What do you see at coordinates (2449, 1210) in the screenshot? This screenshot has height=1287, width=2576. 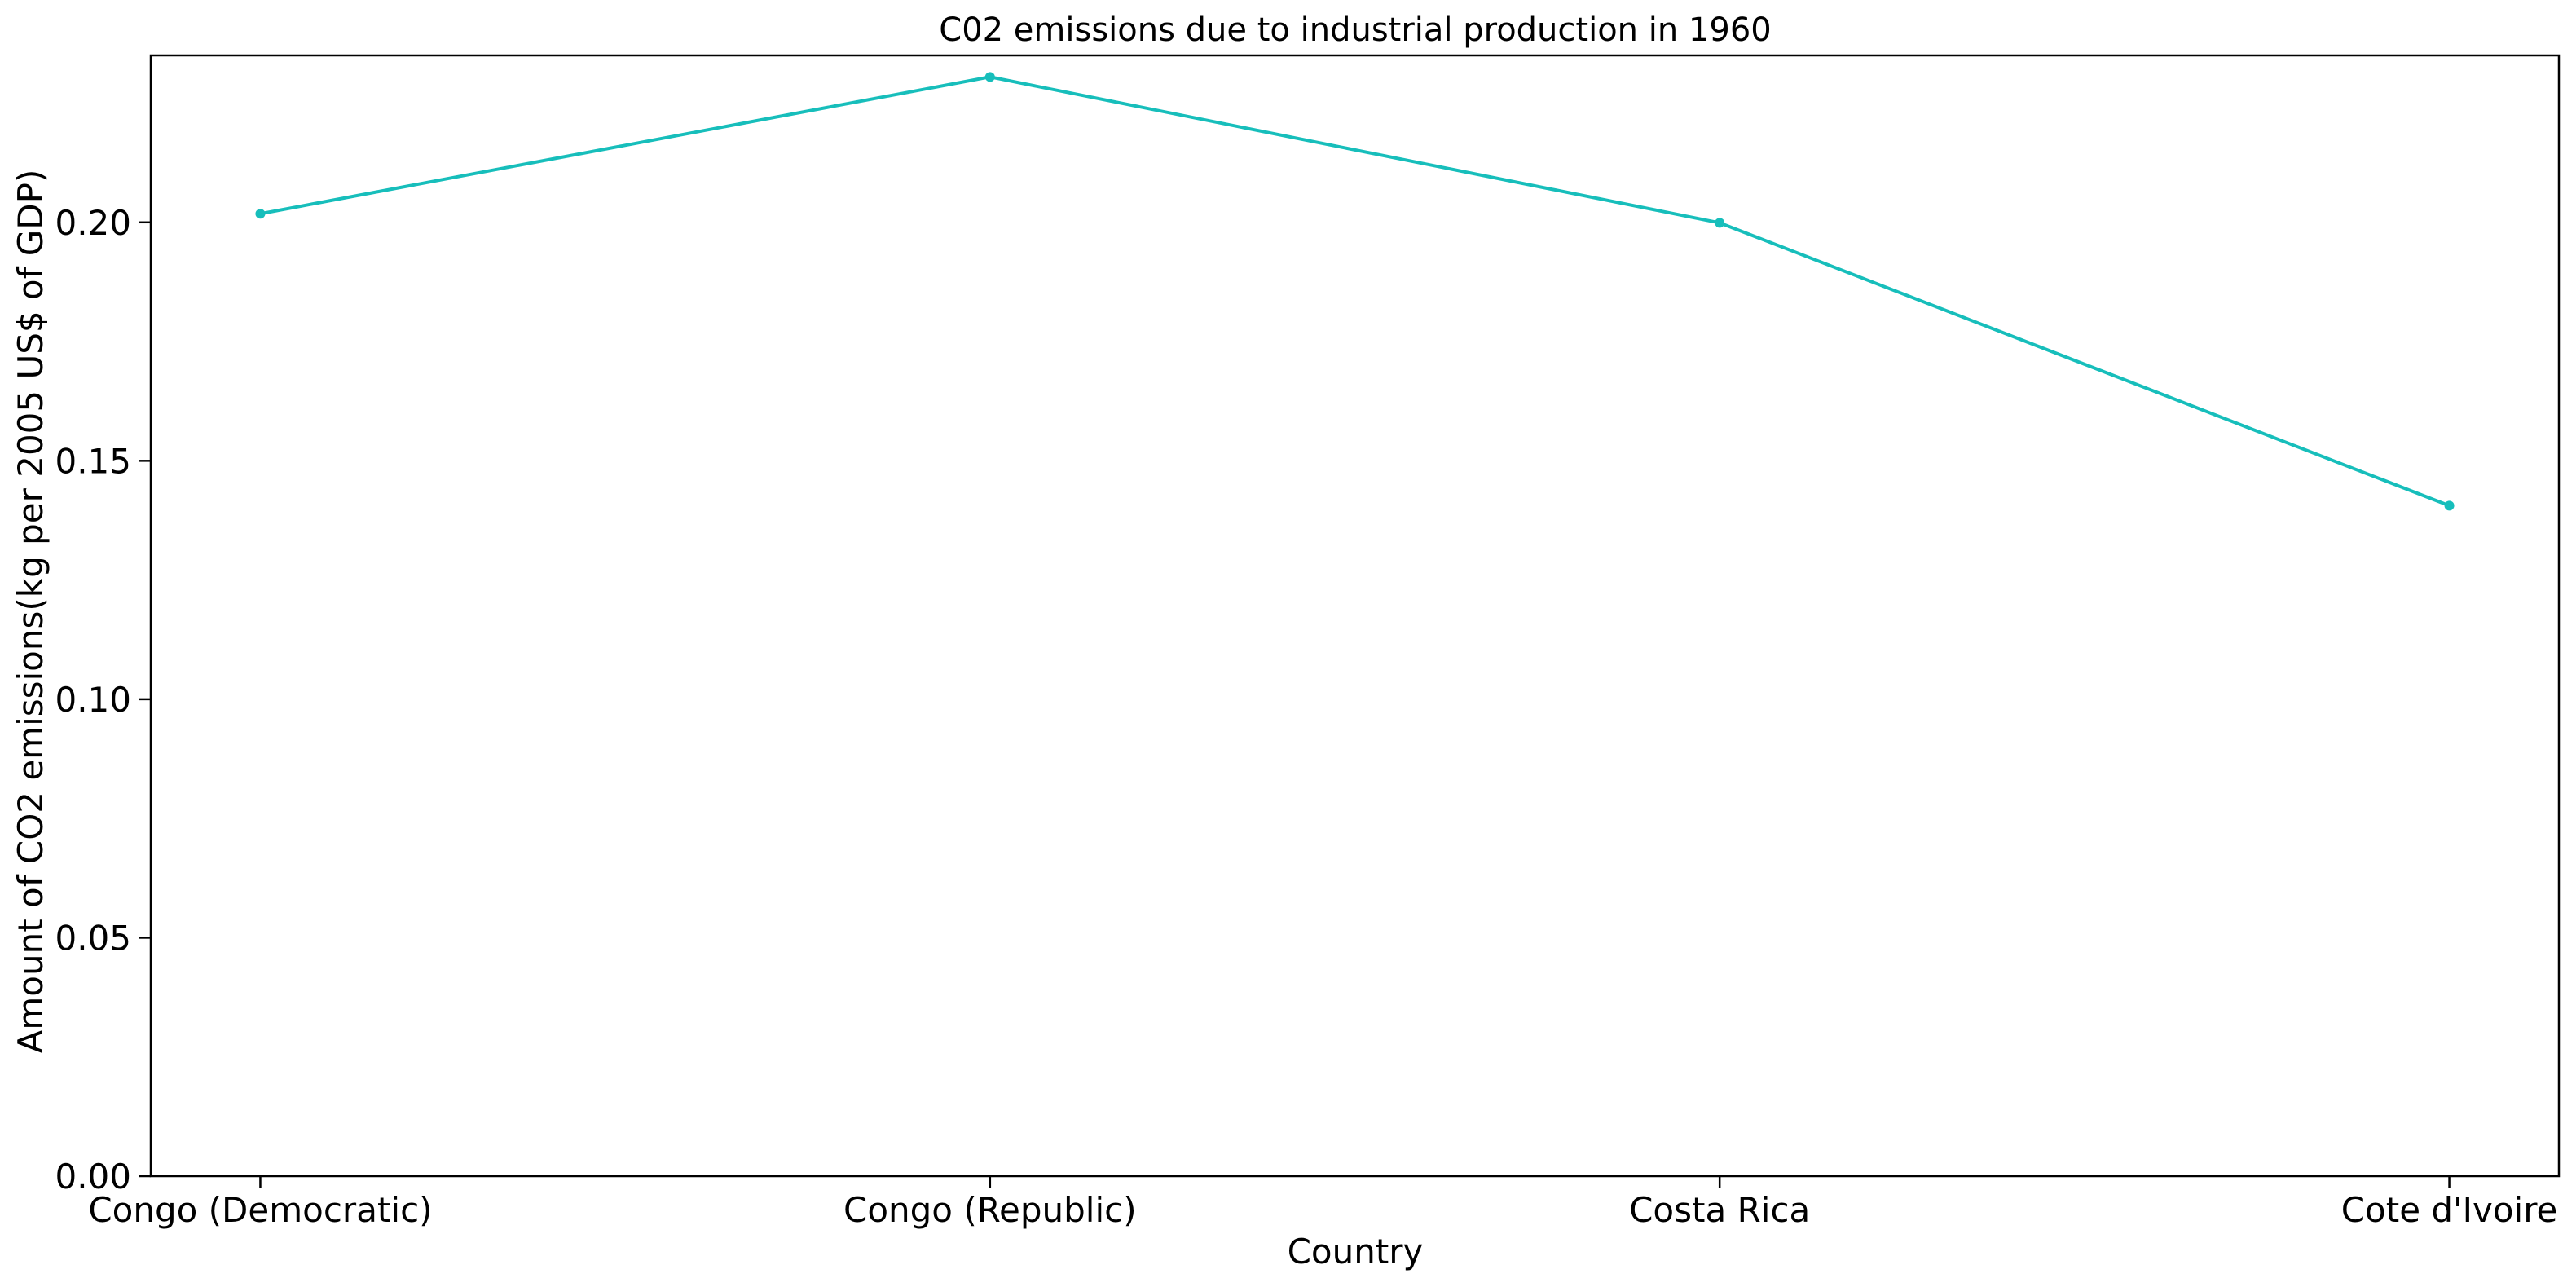 I see `x-tick-label: Cote d'Ivoire` at bounding box center [2449, 1210].